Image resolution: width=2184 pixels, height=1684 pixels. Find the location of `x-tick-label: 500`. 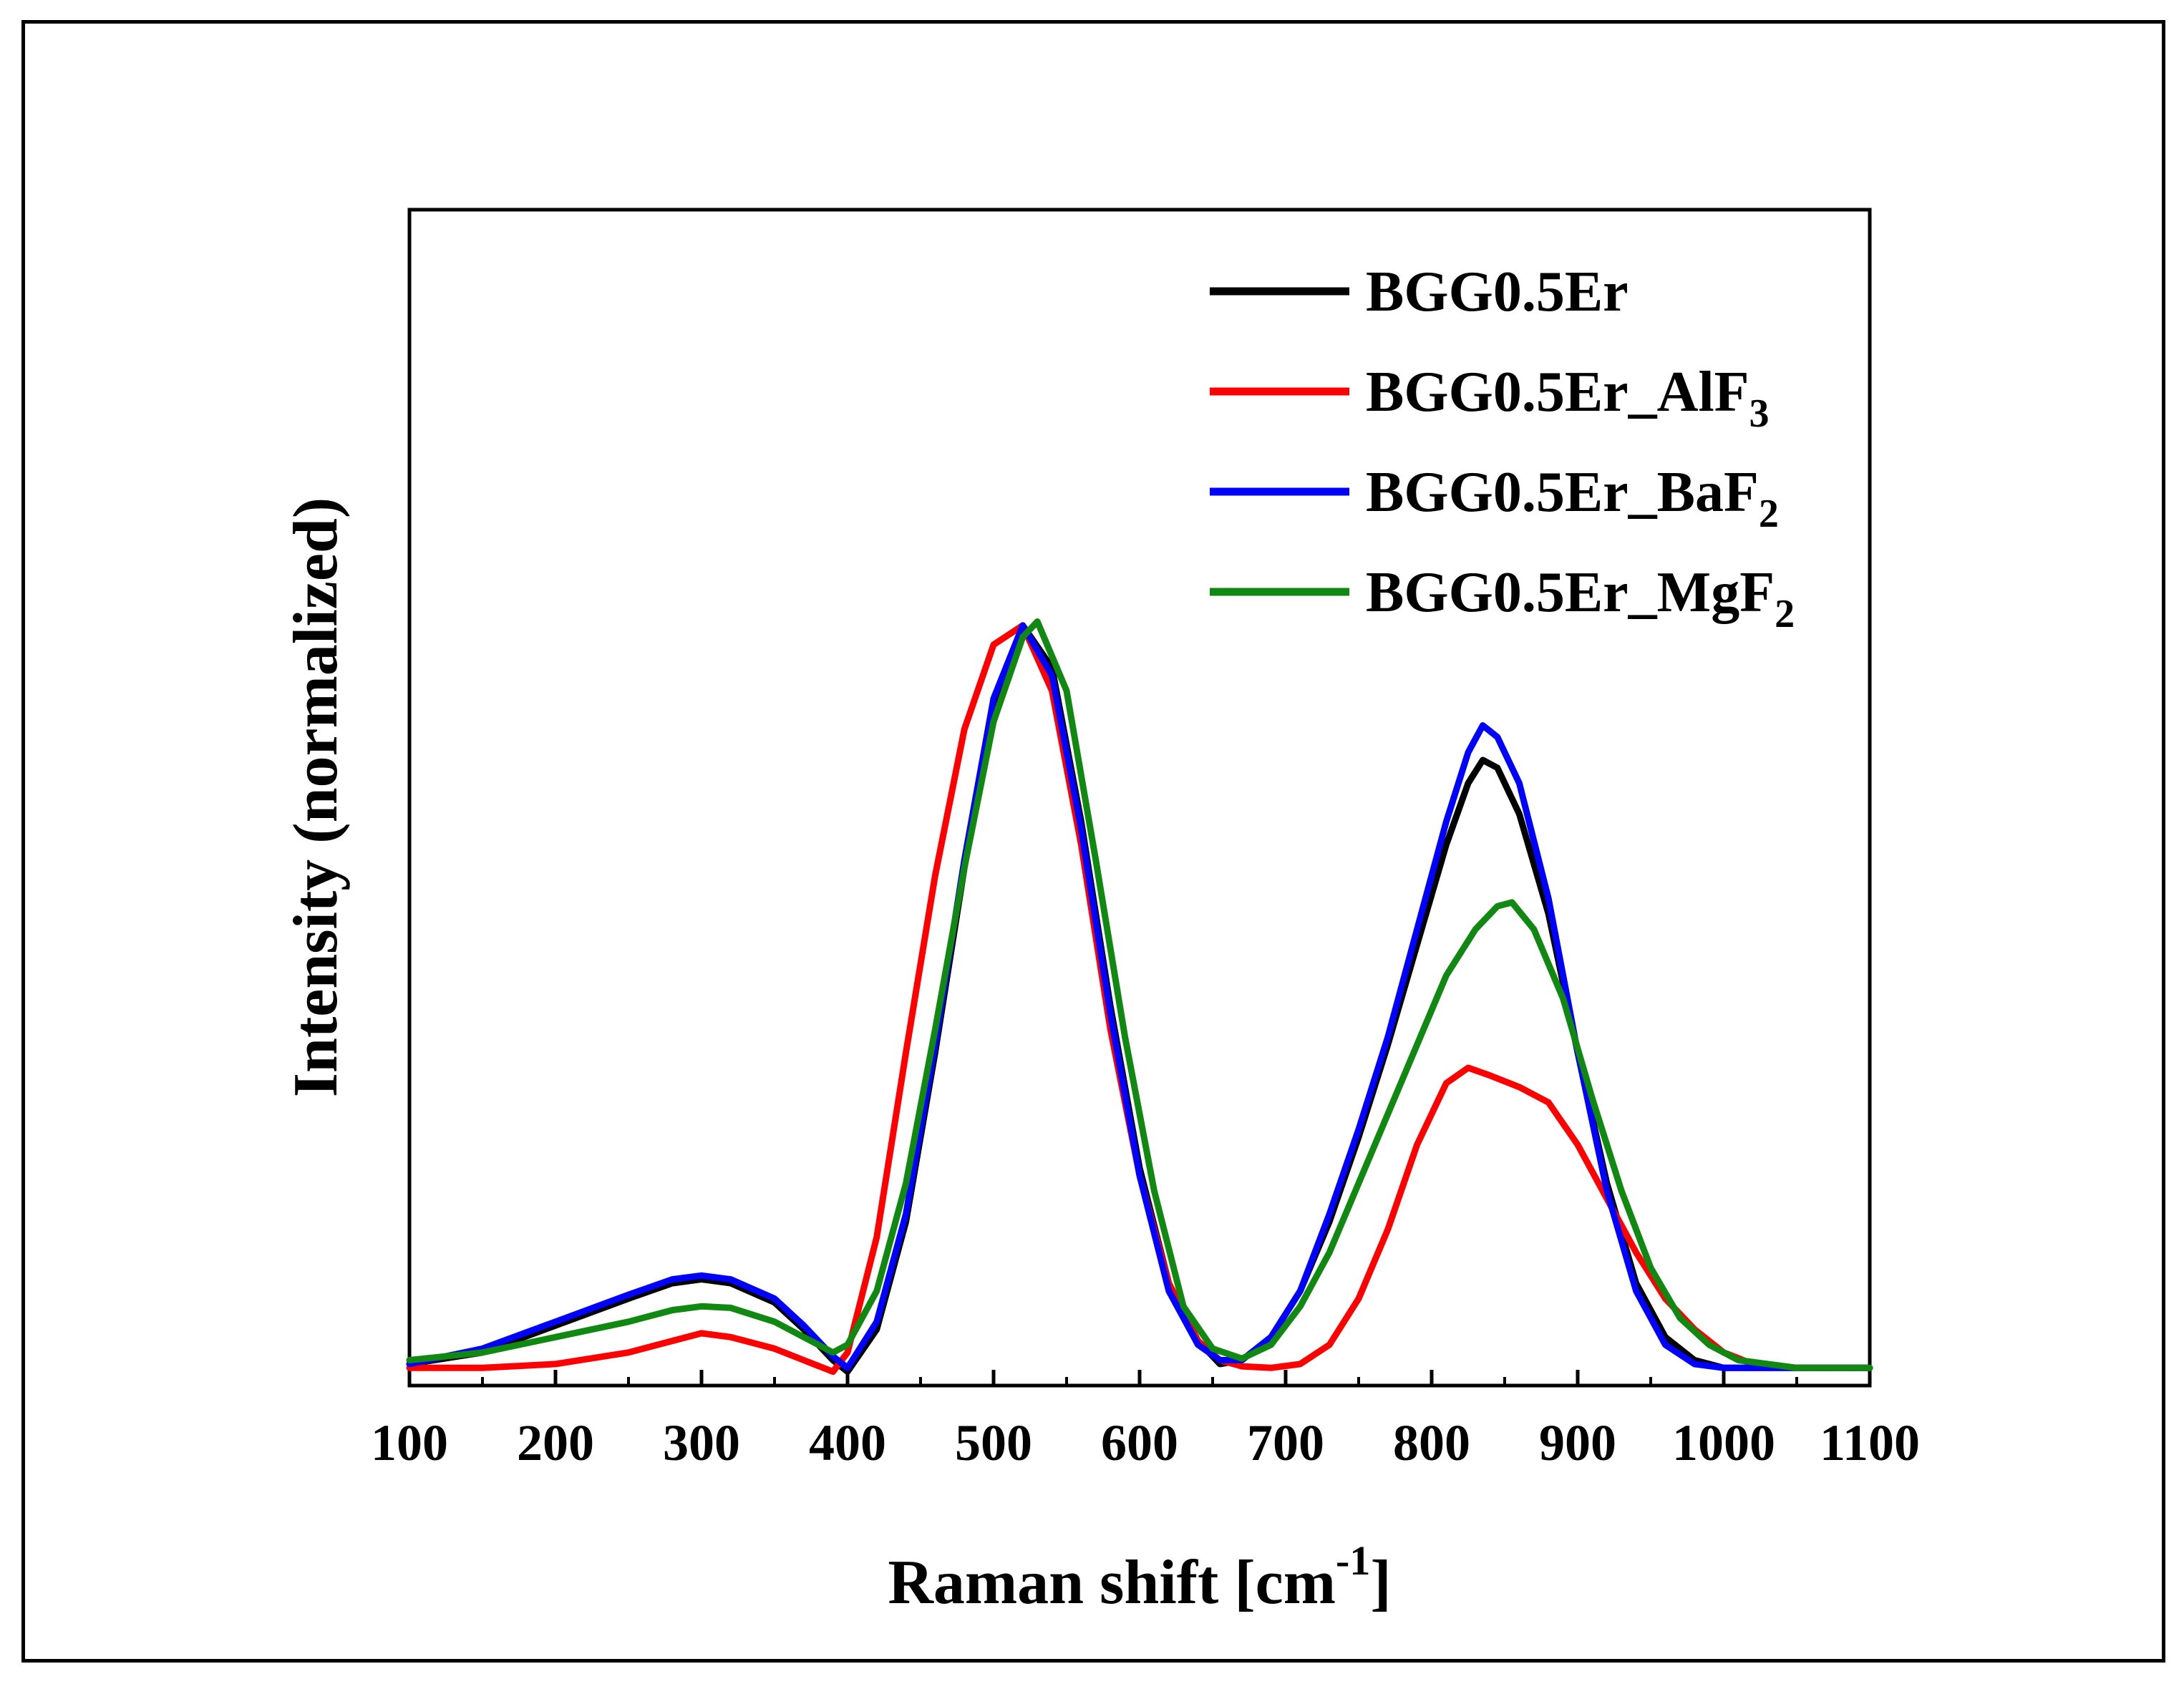

x-tick-label: 500 is located at coordinates (993, 1442).